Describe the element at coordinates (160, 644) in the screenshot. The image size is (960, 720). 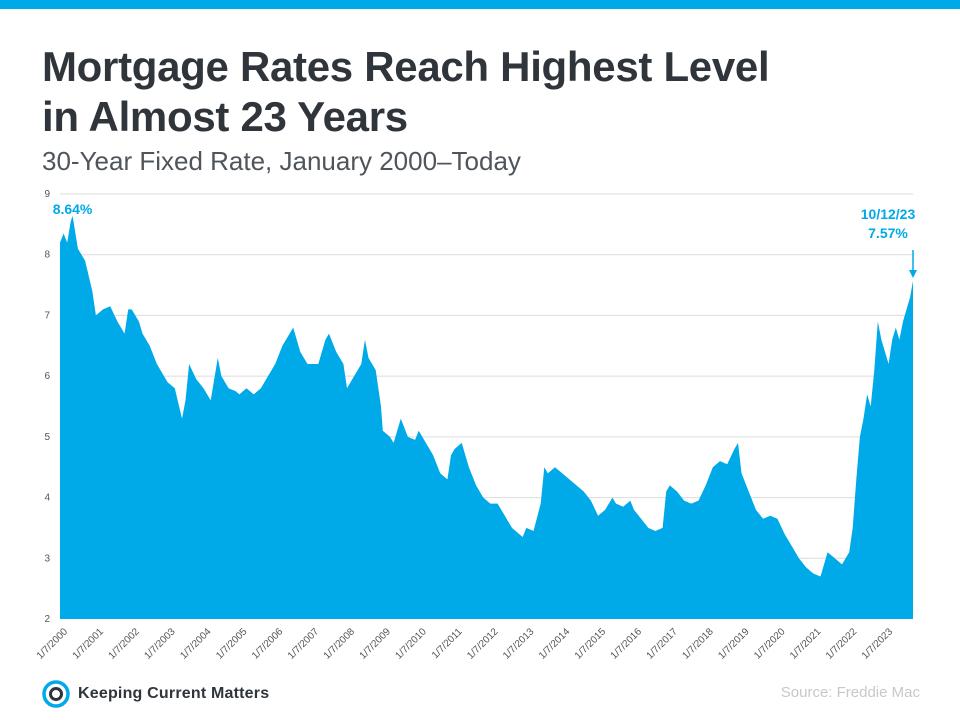
I see `x-tick-label: 1/7/2003` at that location.